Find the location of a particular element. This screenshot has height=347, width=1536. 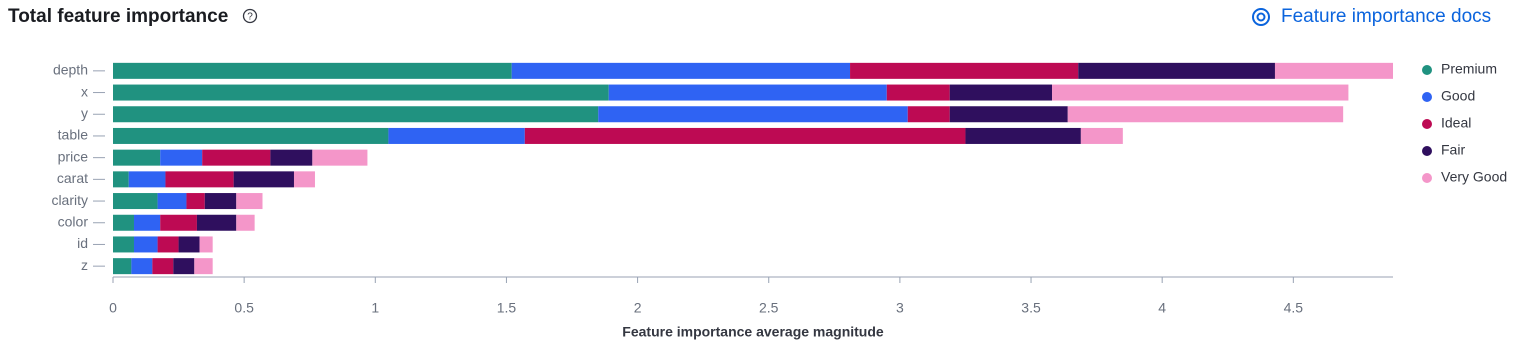

y-tick-label: y is located at coordinates (84, 113).